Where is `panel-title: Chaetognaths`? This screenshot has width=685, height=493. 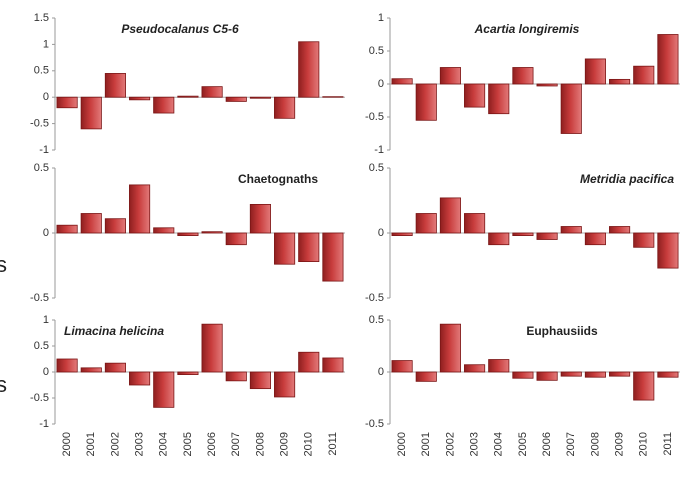
panel-title: Chaetognaths is located at coordinates (278, 179).